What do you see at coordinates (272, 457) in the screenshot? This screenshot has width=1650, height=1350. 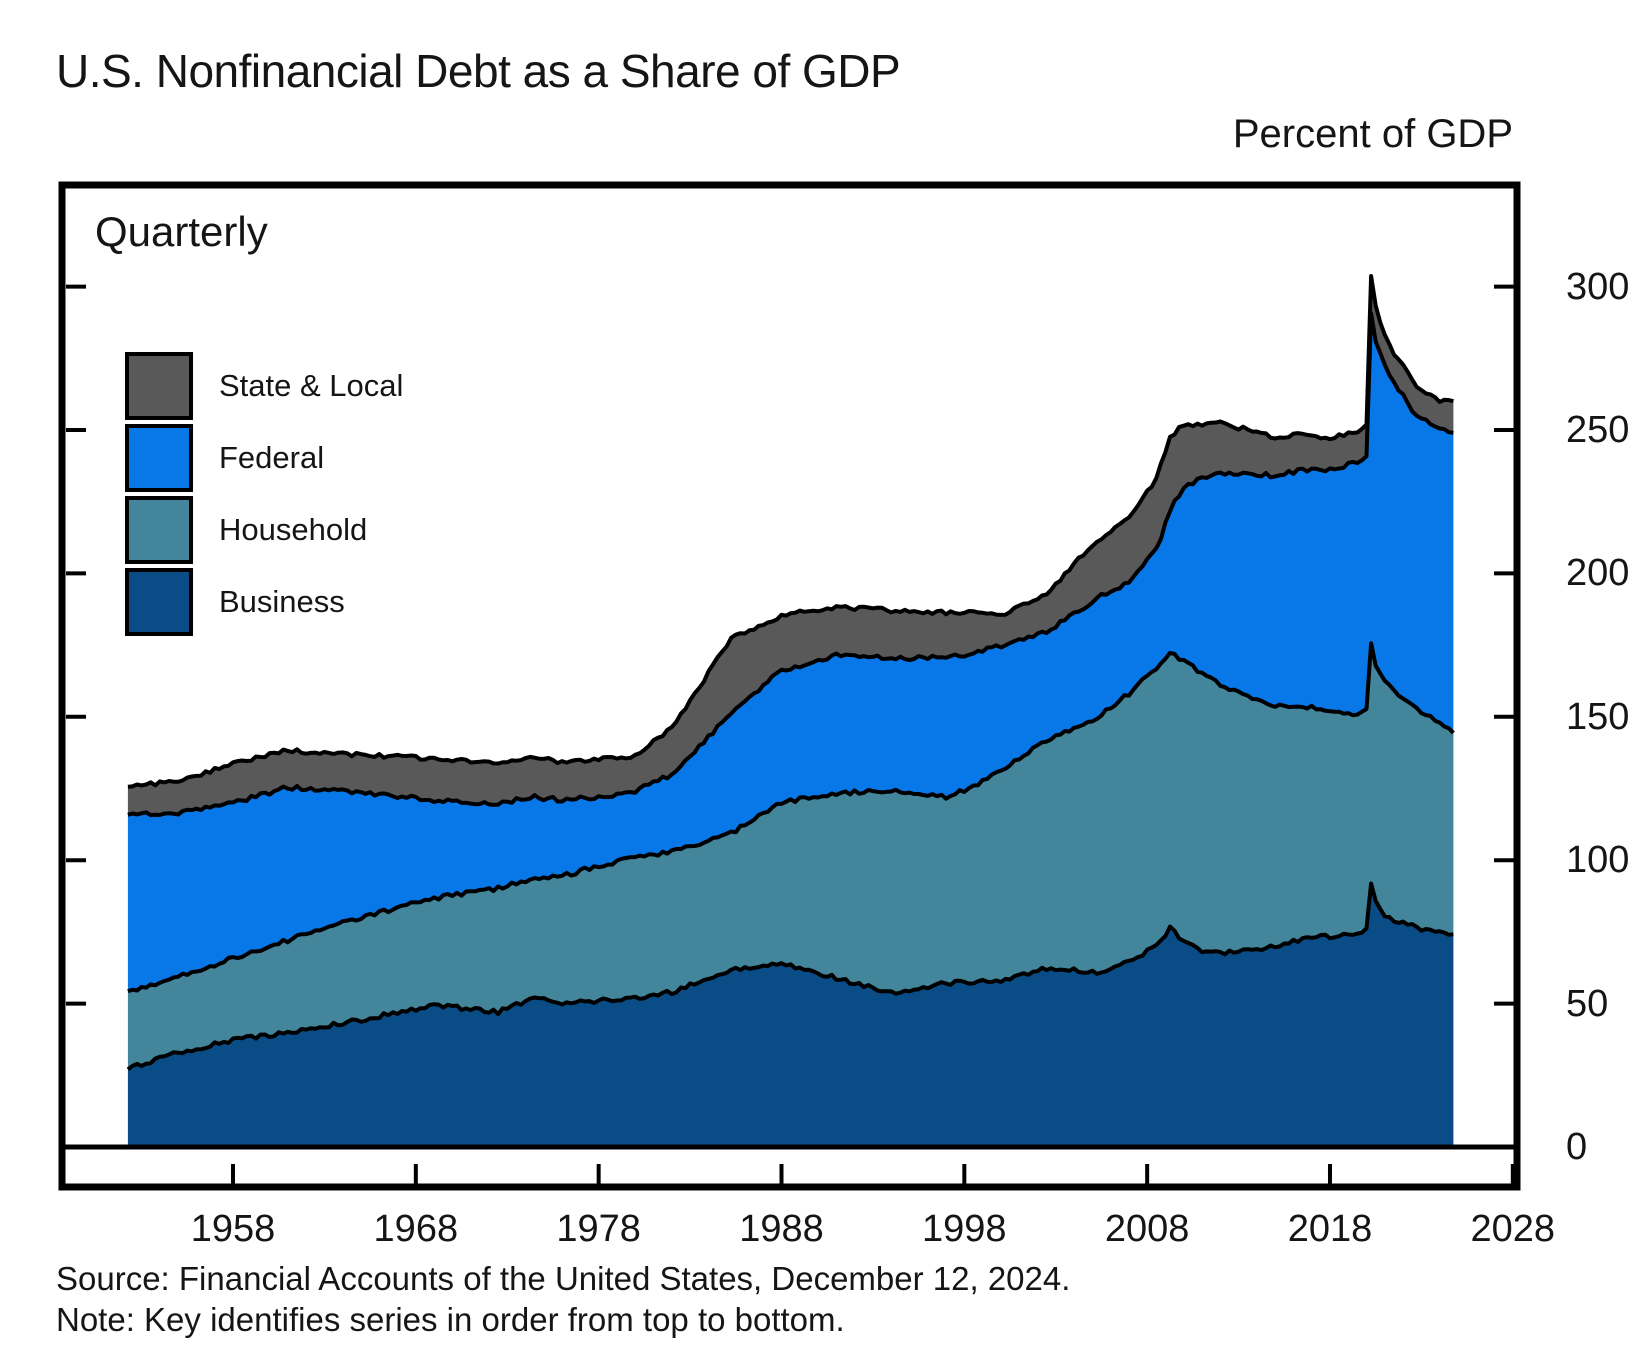 I see `legend-label: Federal` at bounding box center [272, 457].